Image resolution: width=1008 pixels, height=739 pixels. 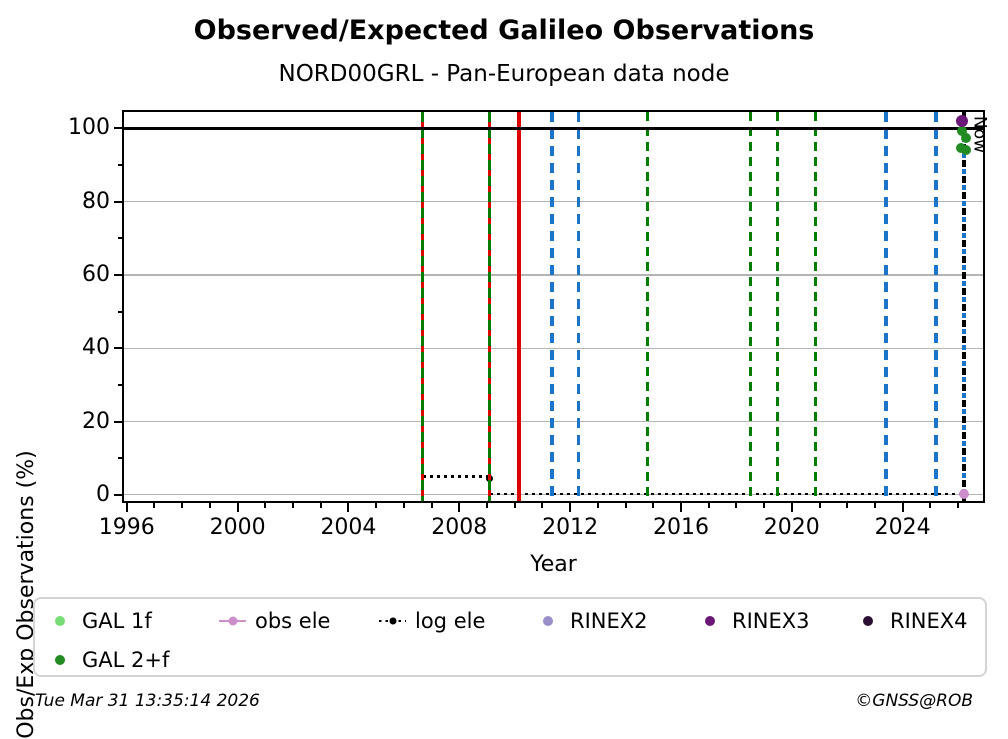 What do you see at coordinates (930, 505) in the screenshot?
I see `x-minor-tick-2025` at bounding box center [930, 505].